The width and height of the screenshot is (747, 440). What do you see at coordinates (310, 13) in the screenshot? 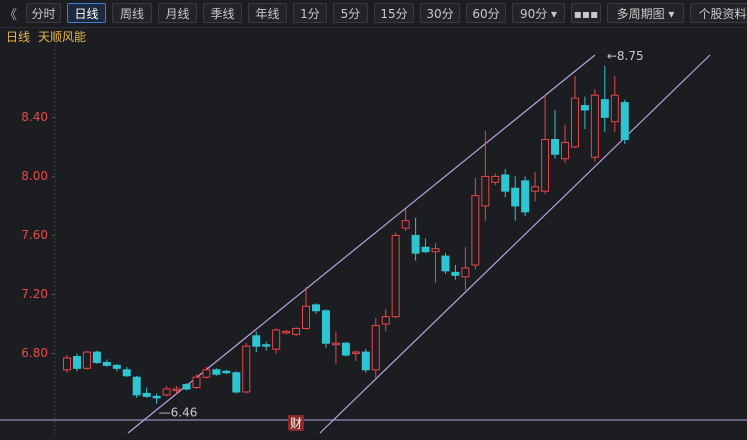
I see `toolbar-button: 1分` at bounding box center [310, 13].